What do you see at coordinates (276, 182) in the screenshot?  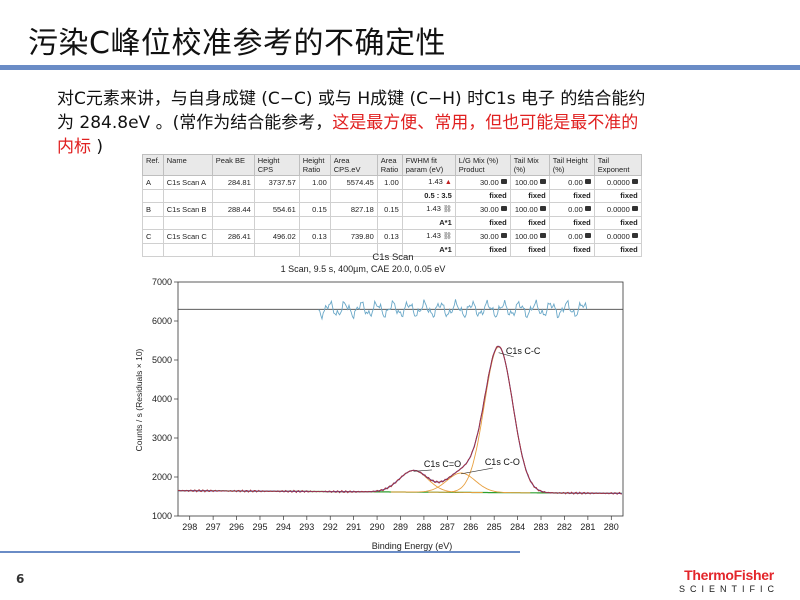 I see `cell-height: 3737.57` at bounding box center [276, 182].